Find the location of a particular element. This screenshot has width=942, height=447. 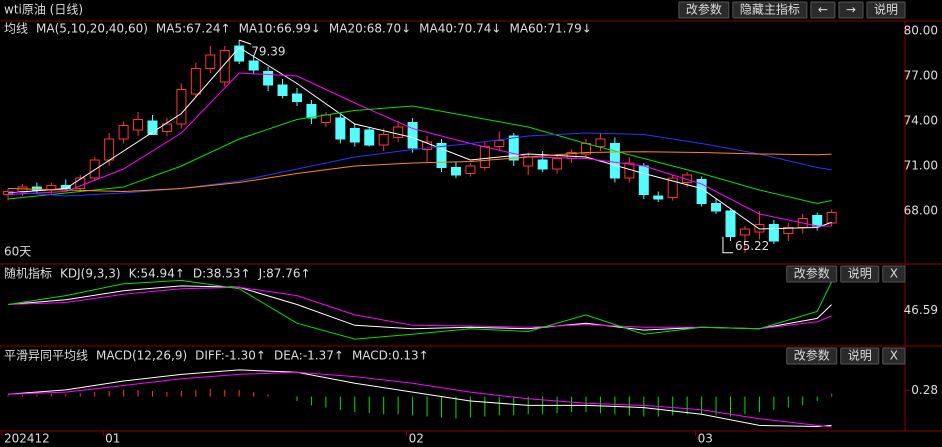

x-tick-label: 01 is located at coordinates (112, 439).